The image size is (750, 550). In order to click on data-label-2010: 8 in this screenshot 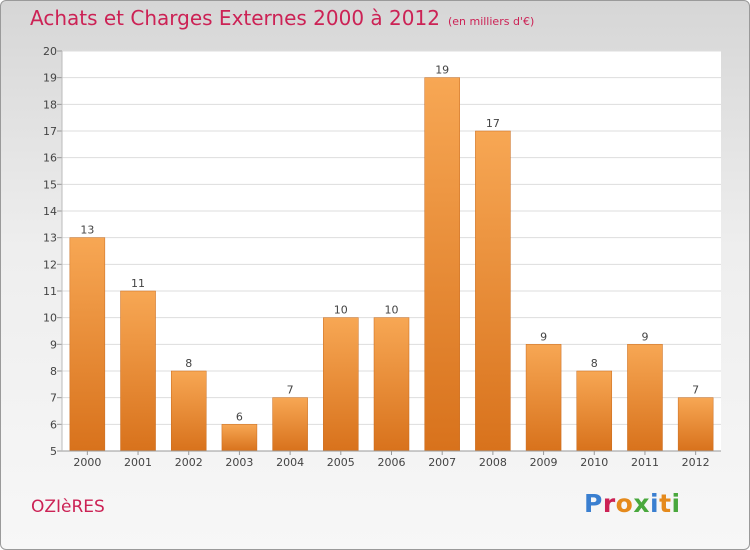, I will do `click(594, 363)`.